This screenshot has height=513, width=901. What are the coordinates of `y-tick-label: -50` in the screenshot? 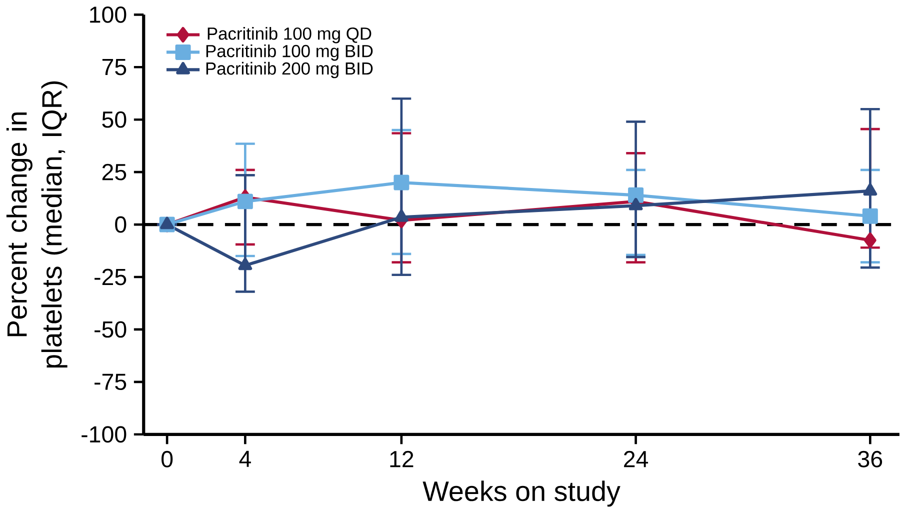 It's located at (110, 329).